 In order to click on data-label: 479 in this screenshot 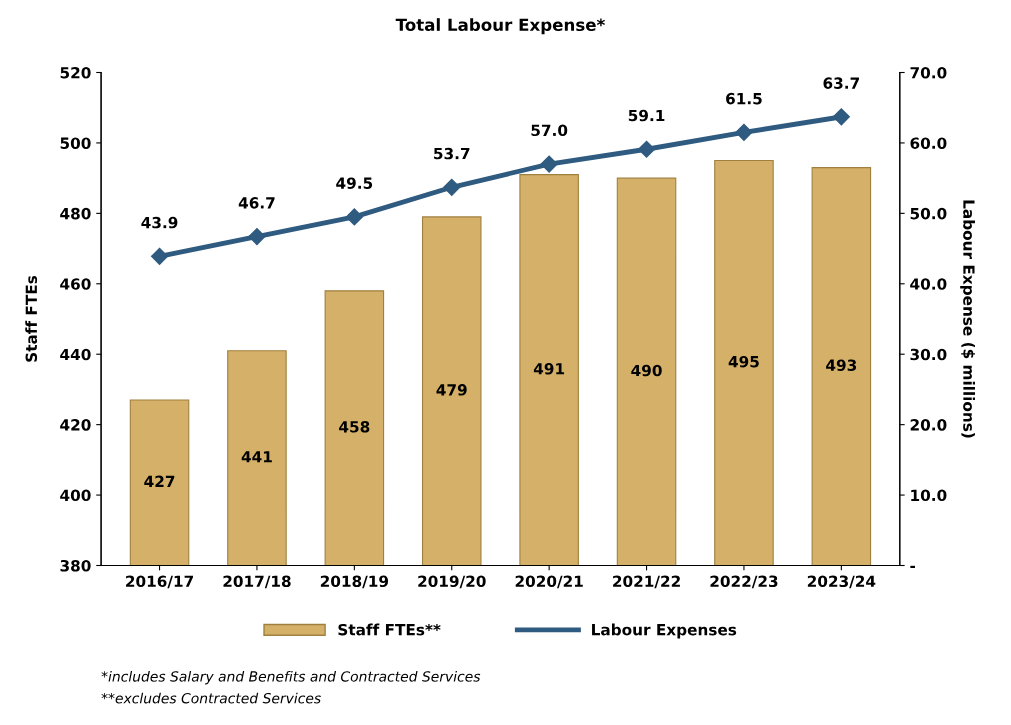, I will do `click(451, 390)`.